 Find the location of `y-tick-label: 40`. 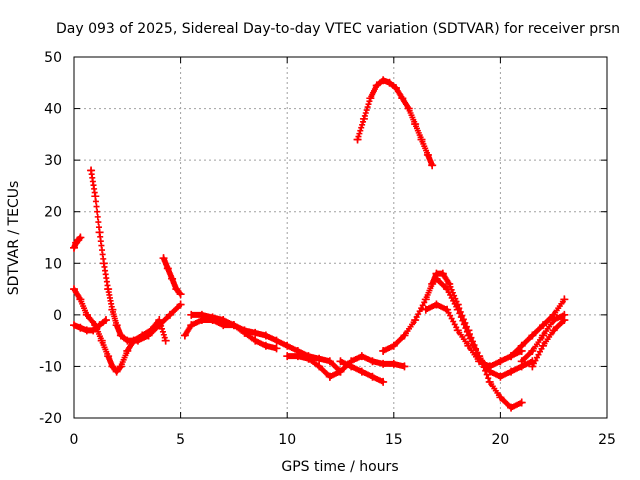

y-tick-label: 40 is located at coordinates (53, 110).